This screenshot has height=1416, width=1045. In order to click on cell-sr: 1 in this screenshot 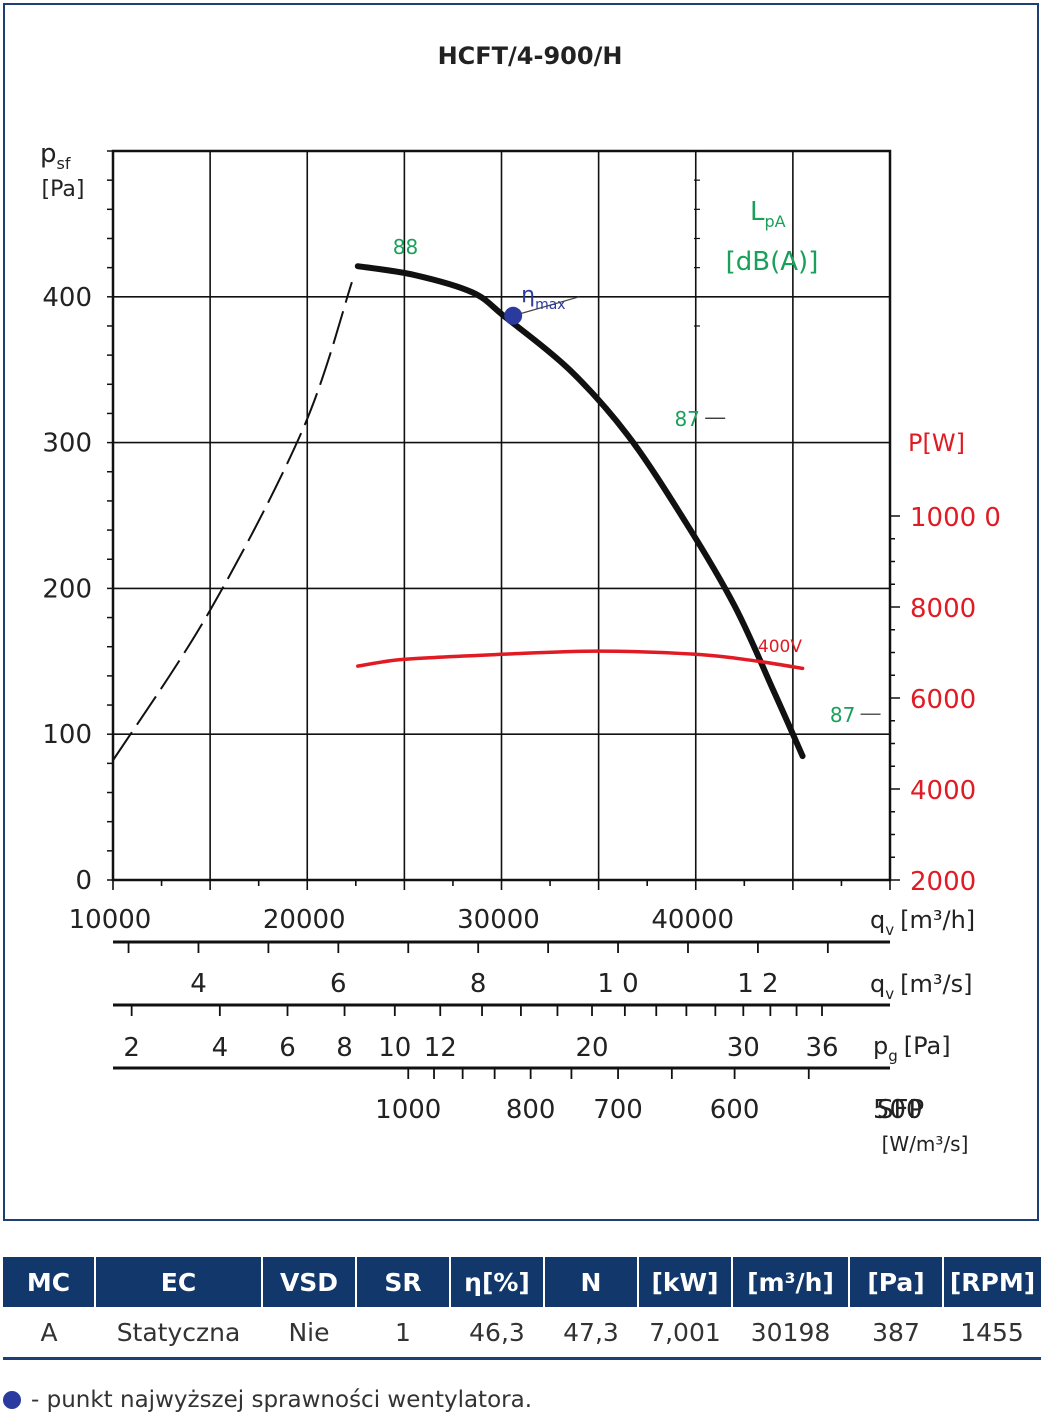, I will do `click(403, 1333)`.